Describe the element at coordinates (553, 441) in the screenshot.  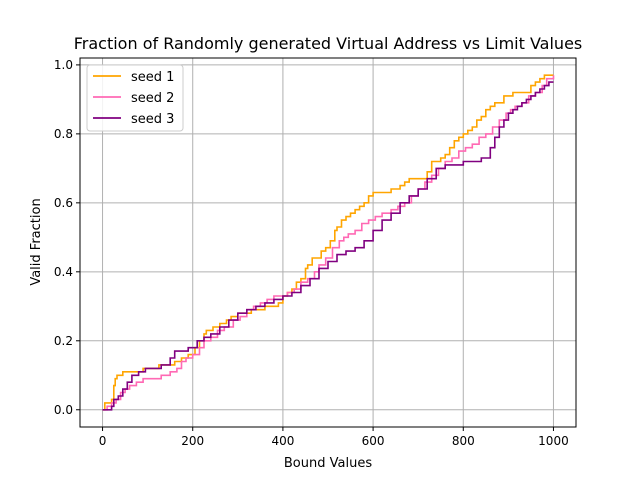
I see `x-tick-label: 1000` at that location.